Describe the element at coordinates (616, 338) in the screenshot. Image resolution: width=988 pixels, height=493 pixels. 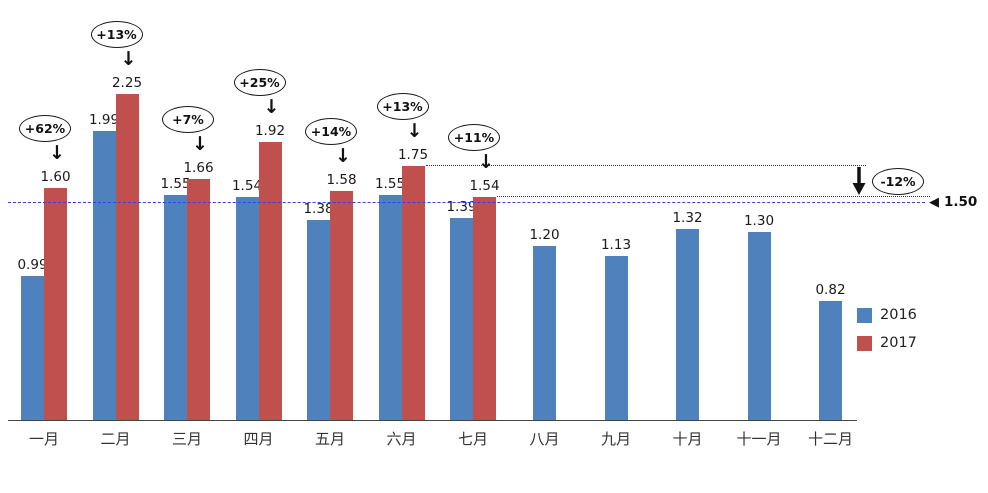
I see `bar-2016-九月` at that location.